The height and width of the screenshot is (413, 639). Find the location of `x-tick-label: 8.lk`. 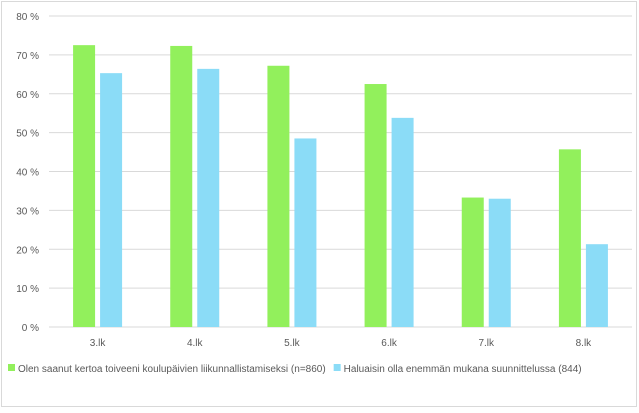

x-tick-label: 8.lk is located at coordinates (584, 343).